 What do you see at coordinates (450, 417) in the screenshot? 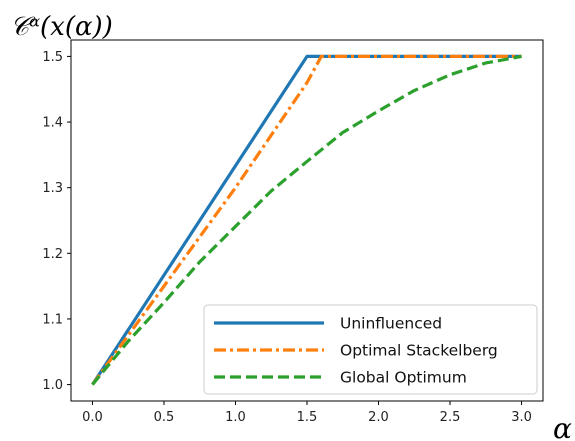
I see `x-tick-label: 2.5` at bounding box center [450, 417].